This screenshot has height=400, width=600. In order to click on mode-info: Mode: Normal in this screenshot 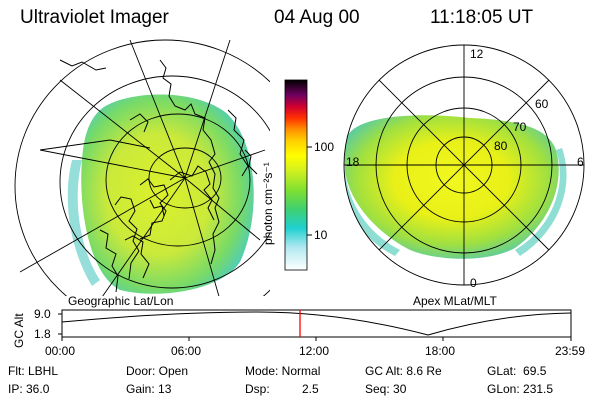, I will do `click(283, 371)`.